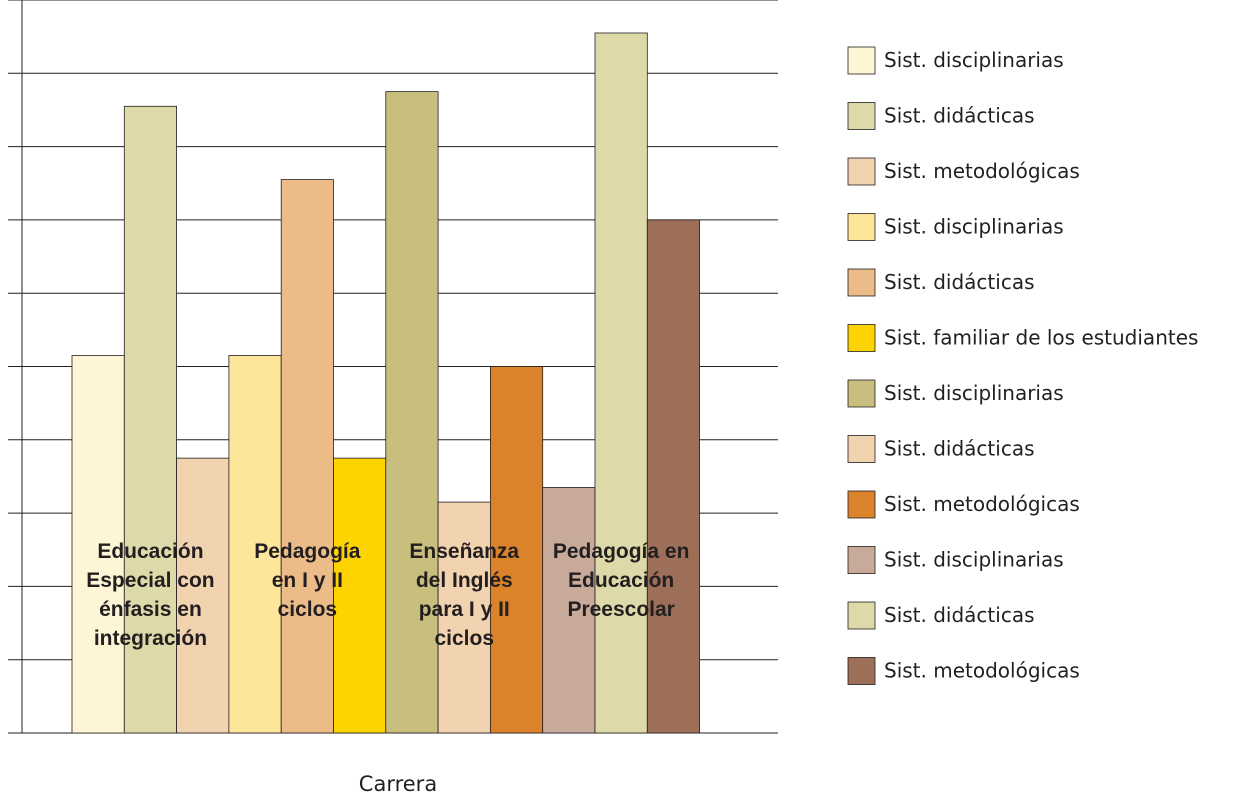  What do you see at coordinates (464, 609) in the screenshot?
I see `category-label-line: para I y II` at bounding box center [464, 609].